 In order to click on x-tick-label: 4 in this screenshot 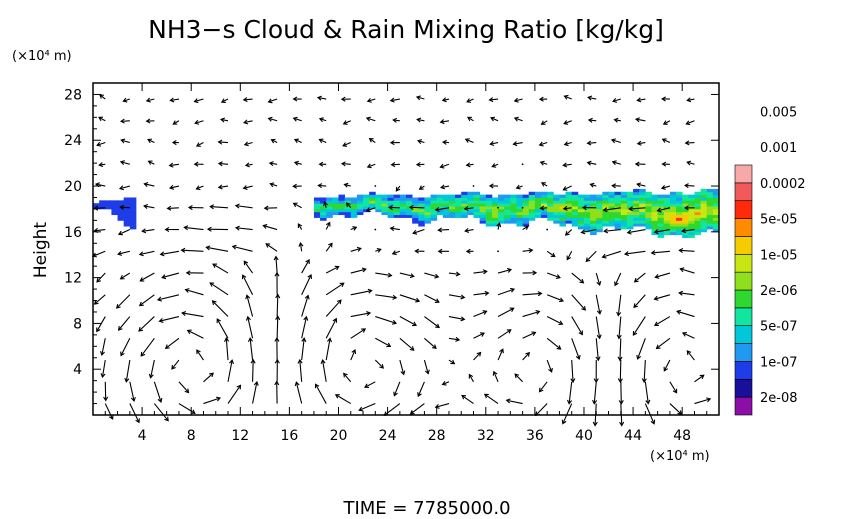, I will do `click(142, 436)`.